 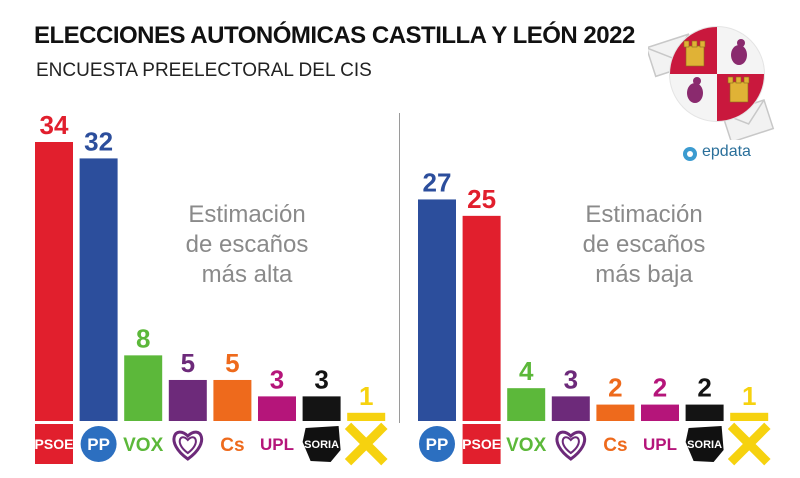 I want to click on chart-annotation-line: más baja, so click(x=644, y=274).